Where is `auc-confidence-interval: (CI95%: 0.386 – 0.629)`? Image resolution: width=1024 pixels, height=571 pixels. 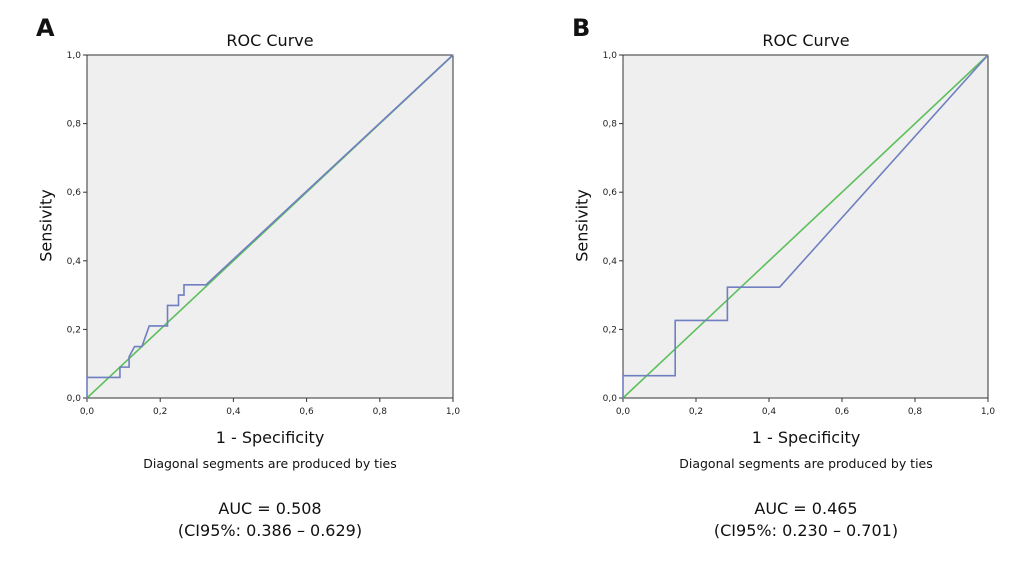 auc-confidence-interval: (CI95%: 0.386 – 0.629) is located at coordinates (270, 530).